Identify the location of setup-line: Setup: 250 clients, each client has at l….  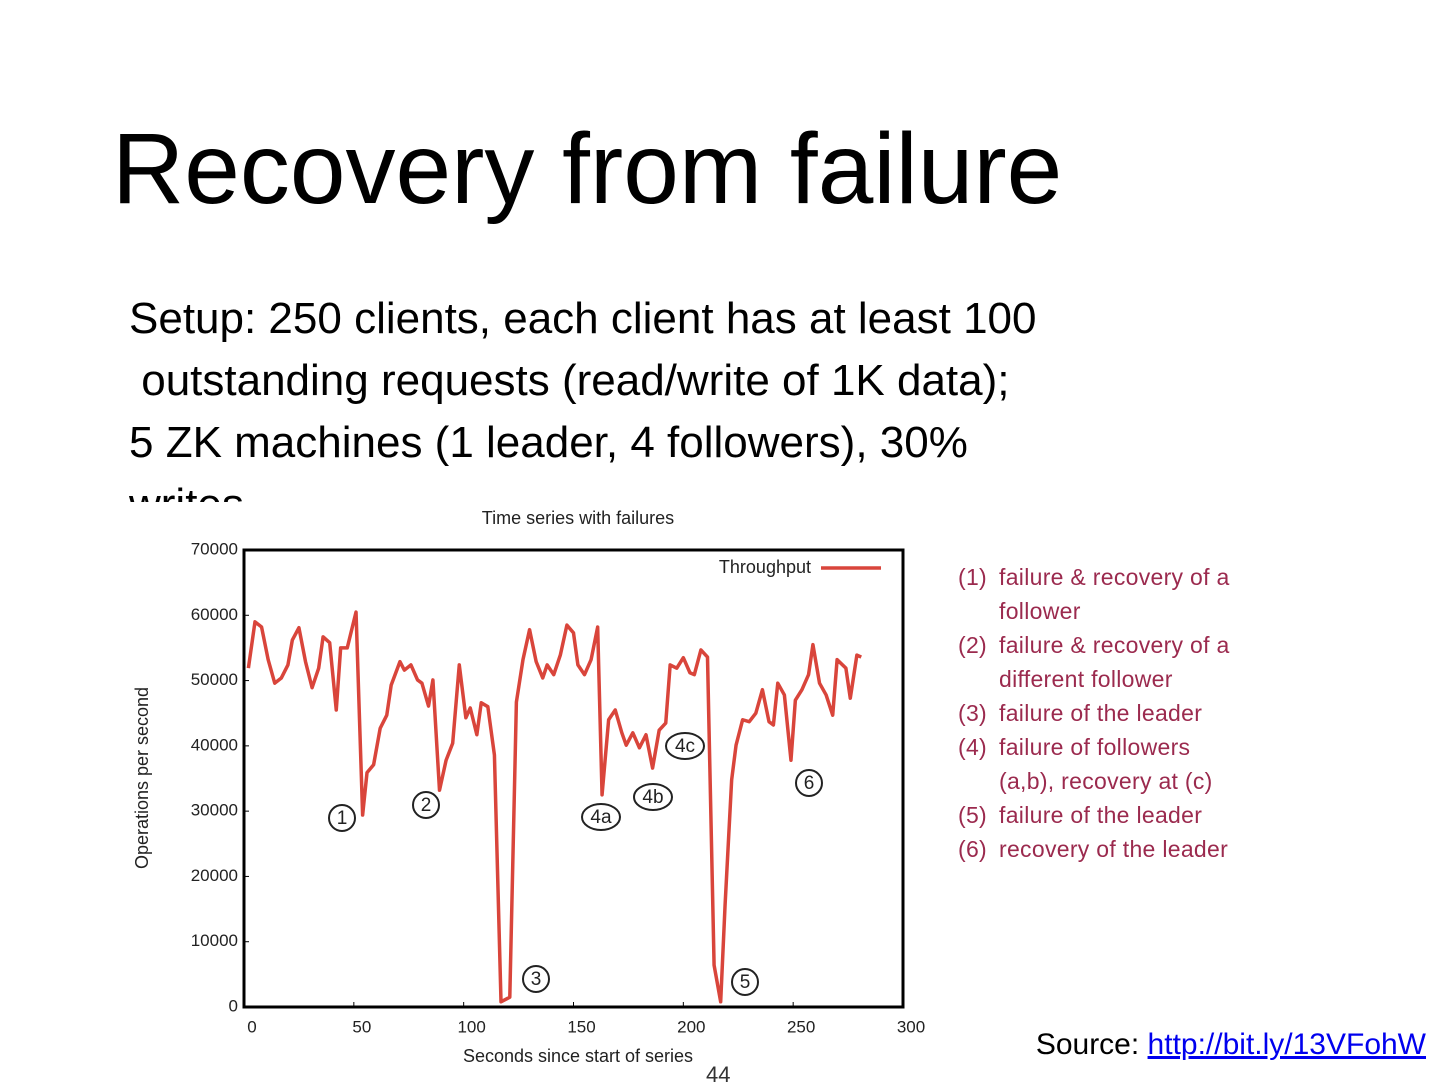
(583, 318).